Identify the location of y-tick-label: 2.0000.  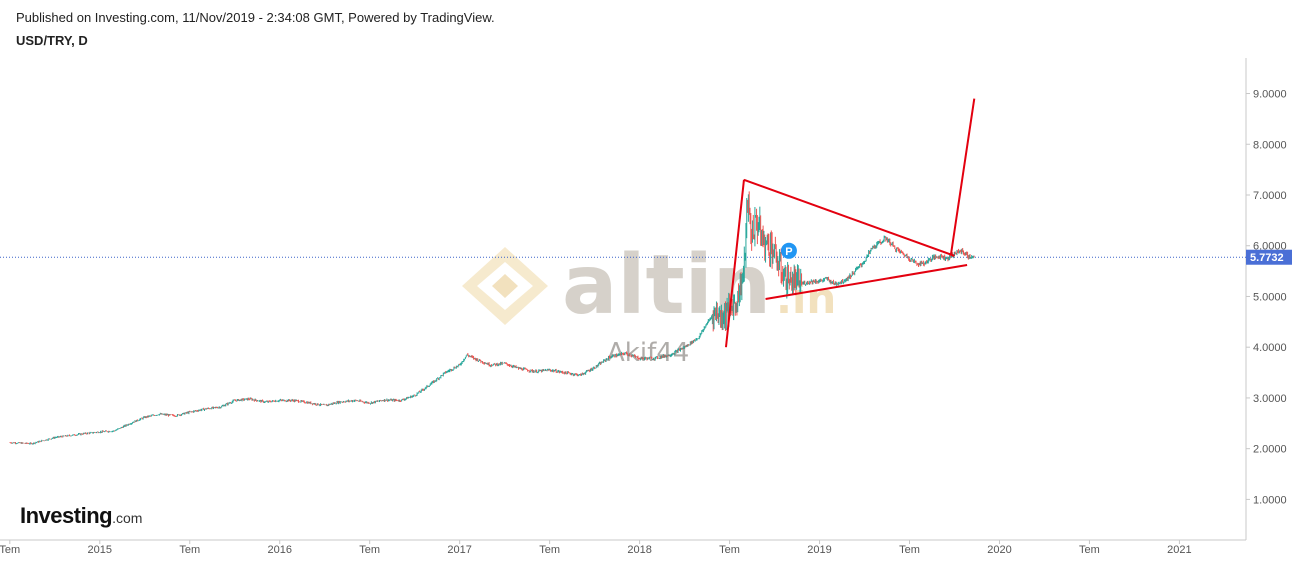
(1270, 450).